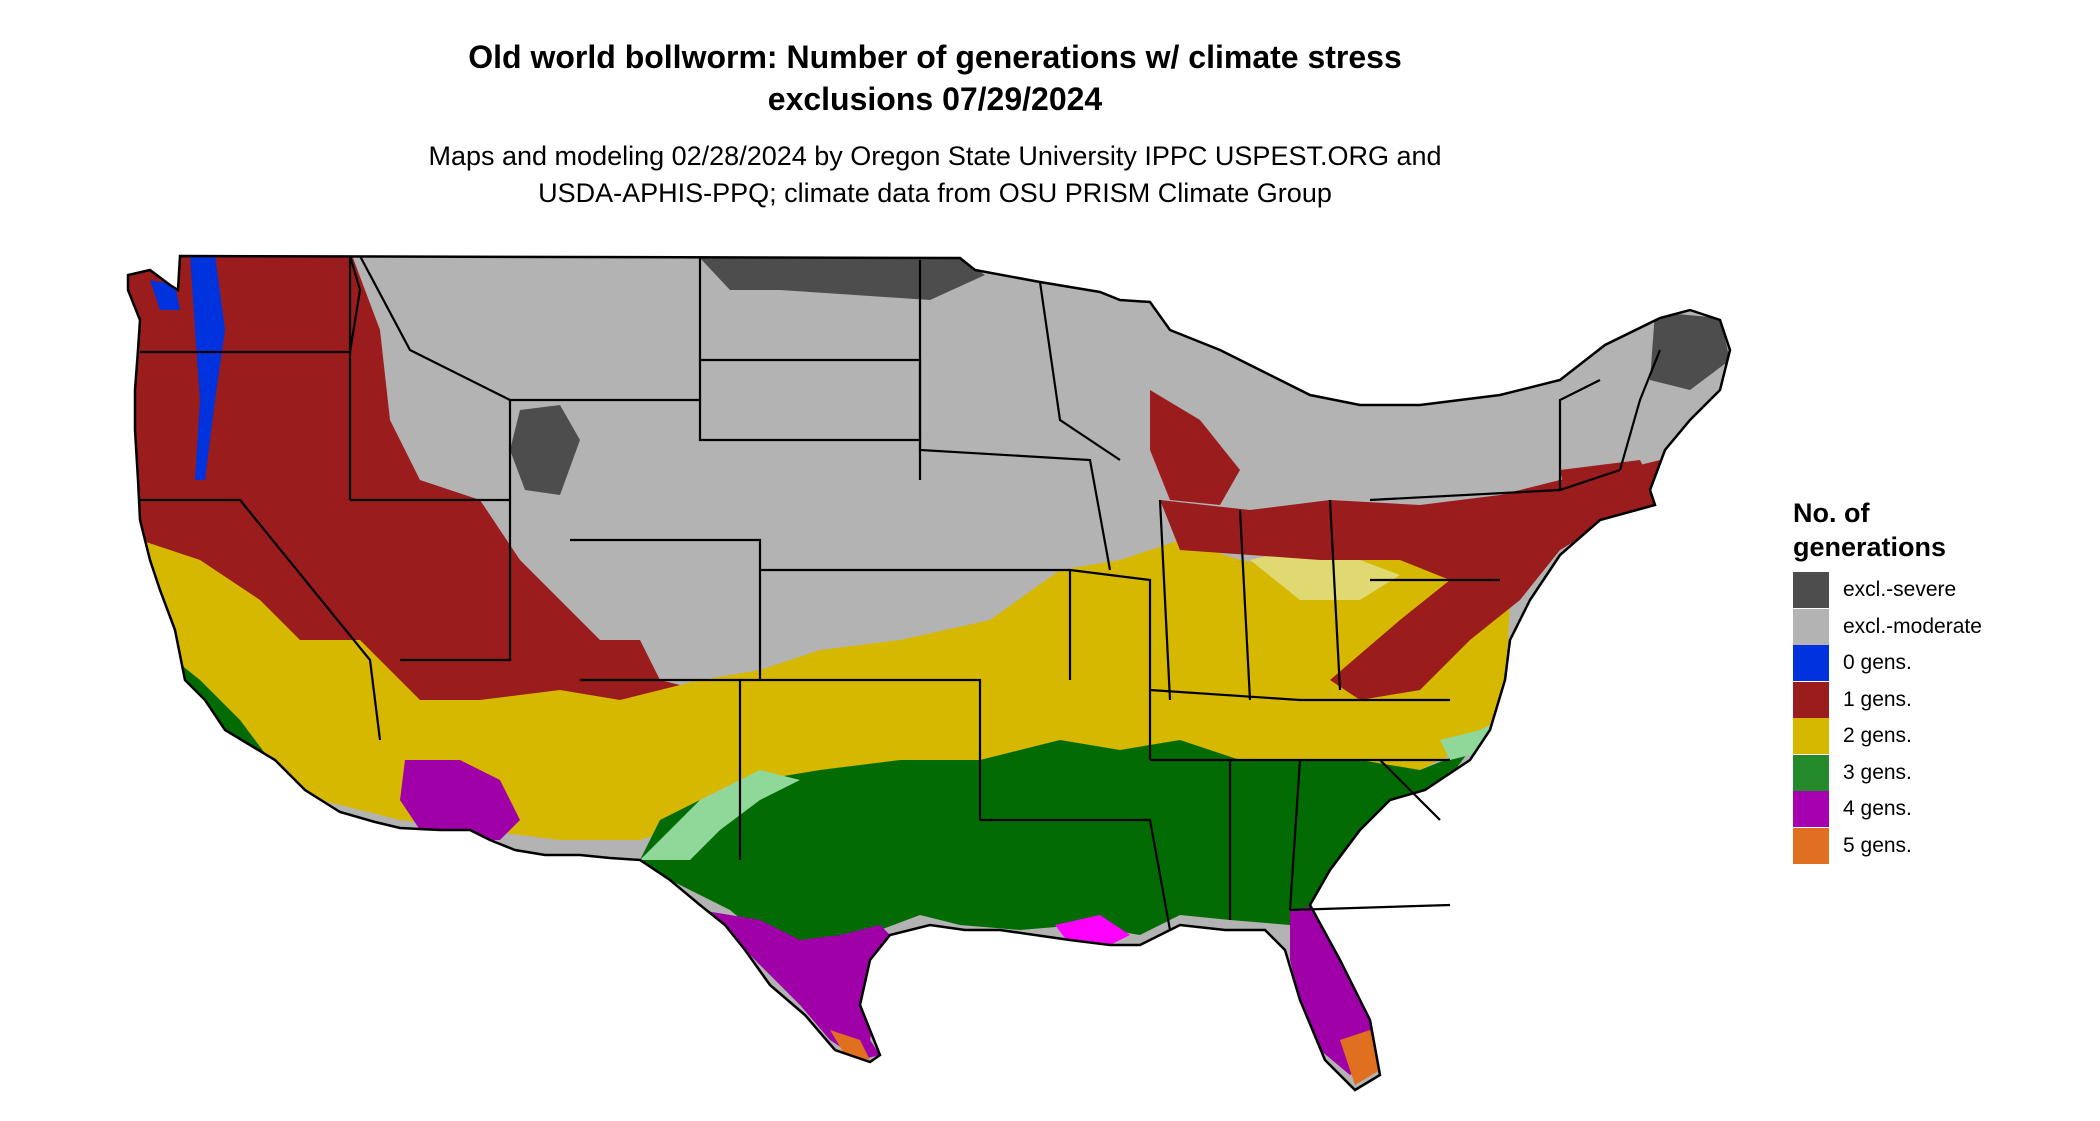  I want to click on legend-item-5-gens: 5 gens., so click(1938, 846).